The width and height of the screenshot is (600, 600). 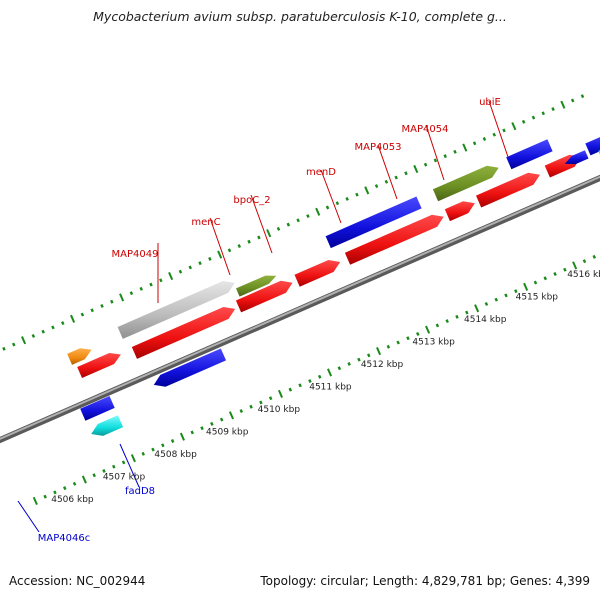 What do you see at coordinates (321, 172) in the screenshot?
I see `gene-label: menD` at bounding box center [321, 172].